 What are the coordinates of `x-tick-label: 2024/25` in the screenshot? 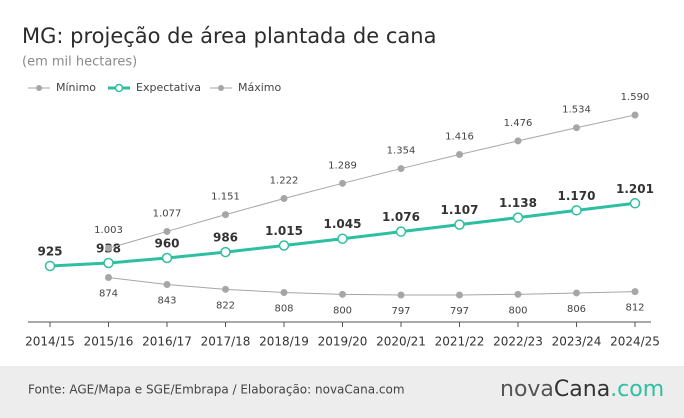 It's located at (635, 342).